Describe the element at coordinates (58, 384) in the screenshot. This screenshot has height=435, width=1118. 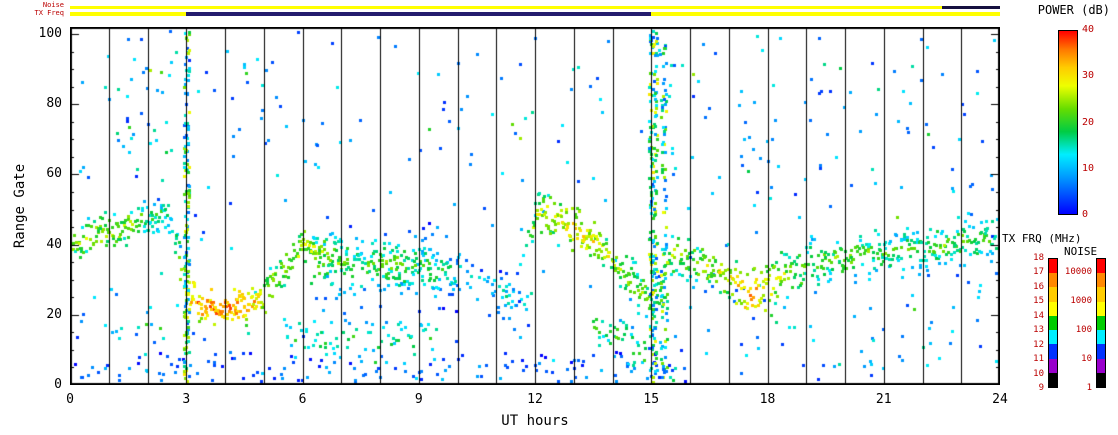
I see `y-tick-label: 0` at that location.